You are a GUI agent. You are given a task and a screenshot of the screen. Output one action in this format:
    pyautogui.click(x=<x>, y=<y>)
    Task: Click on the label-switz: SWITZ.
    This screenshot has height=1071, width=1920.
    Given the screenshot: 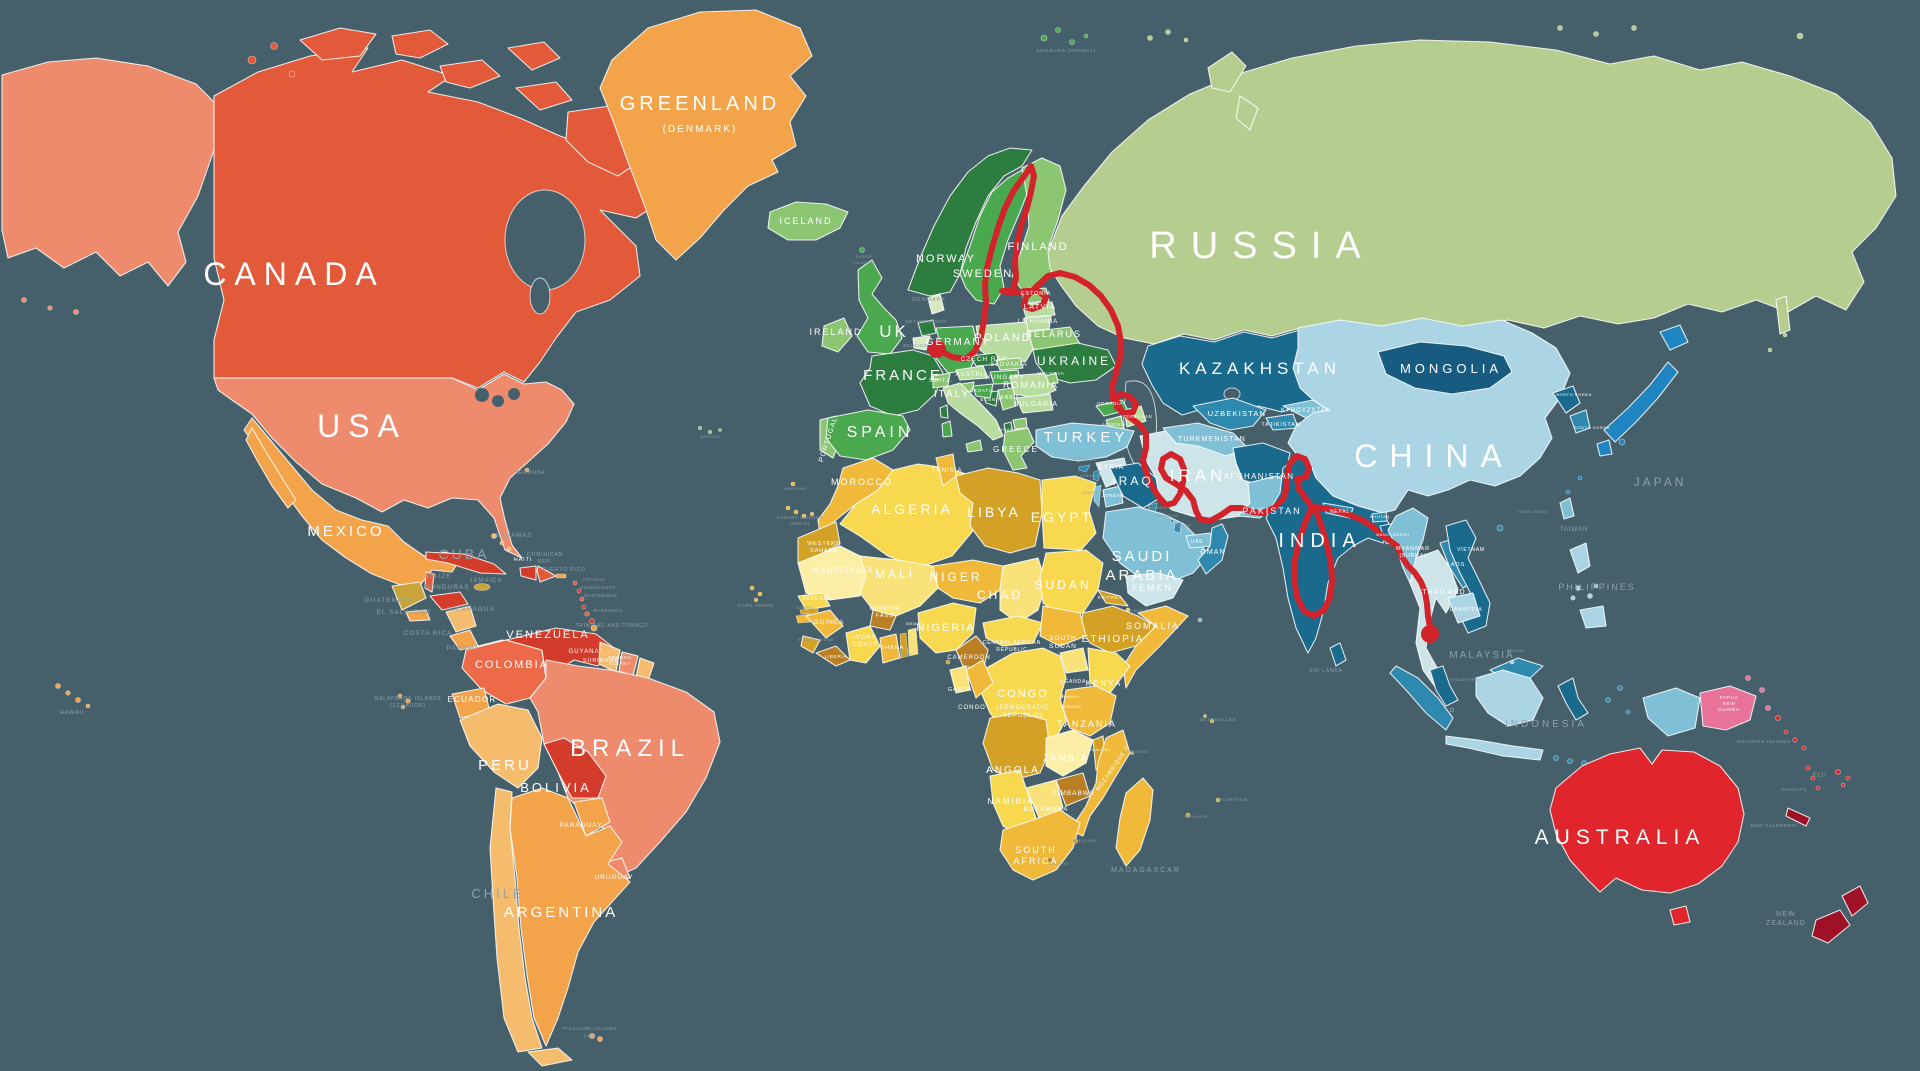 What is the action you would take?
    pyautogui.click(x=941, y=381)
    